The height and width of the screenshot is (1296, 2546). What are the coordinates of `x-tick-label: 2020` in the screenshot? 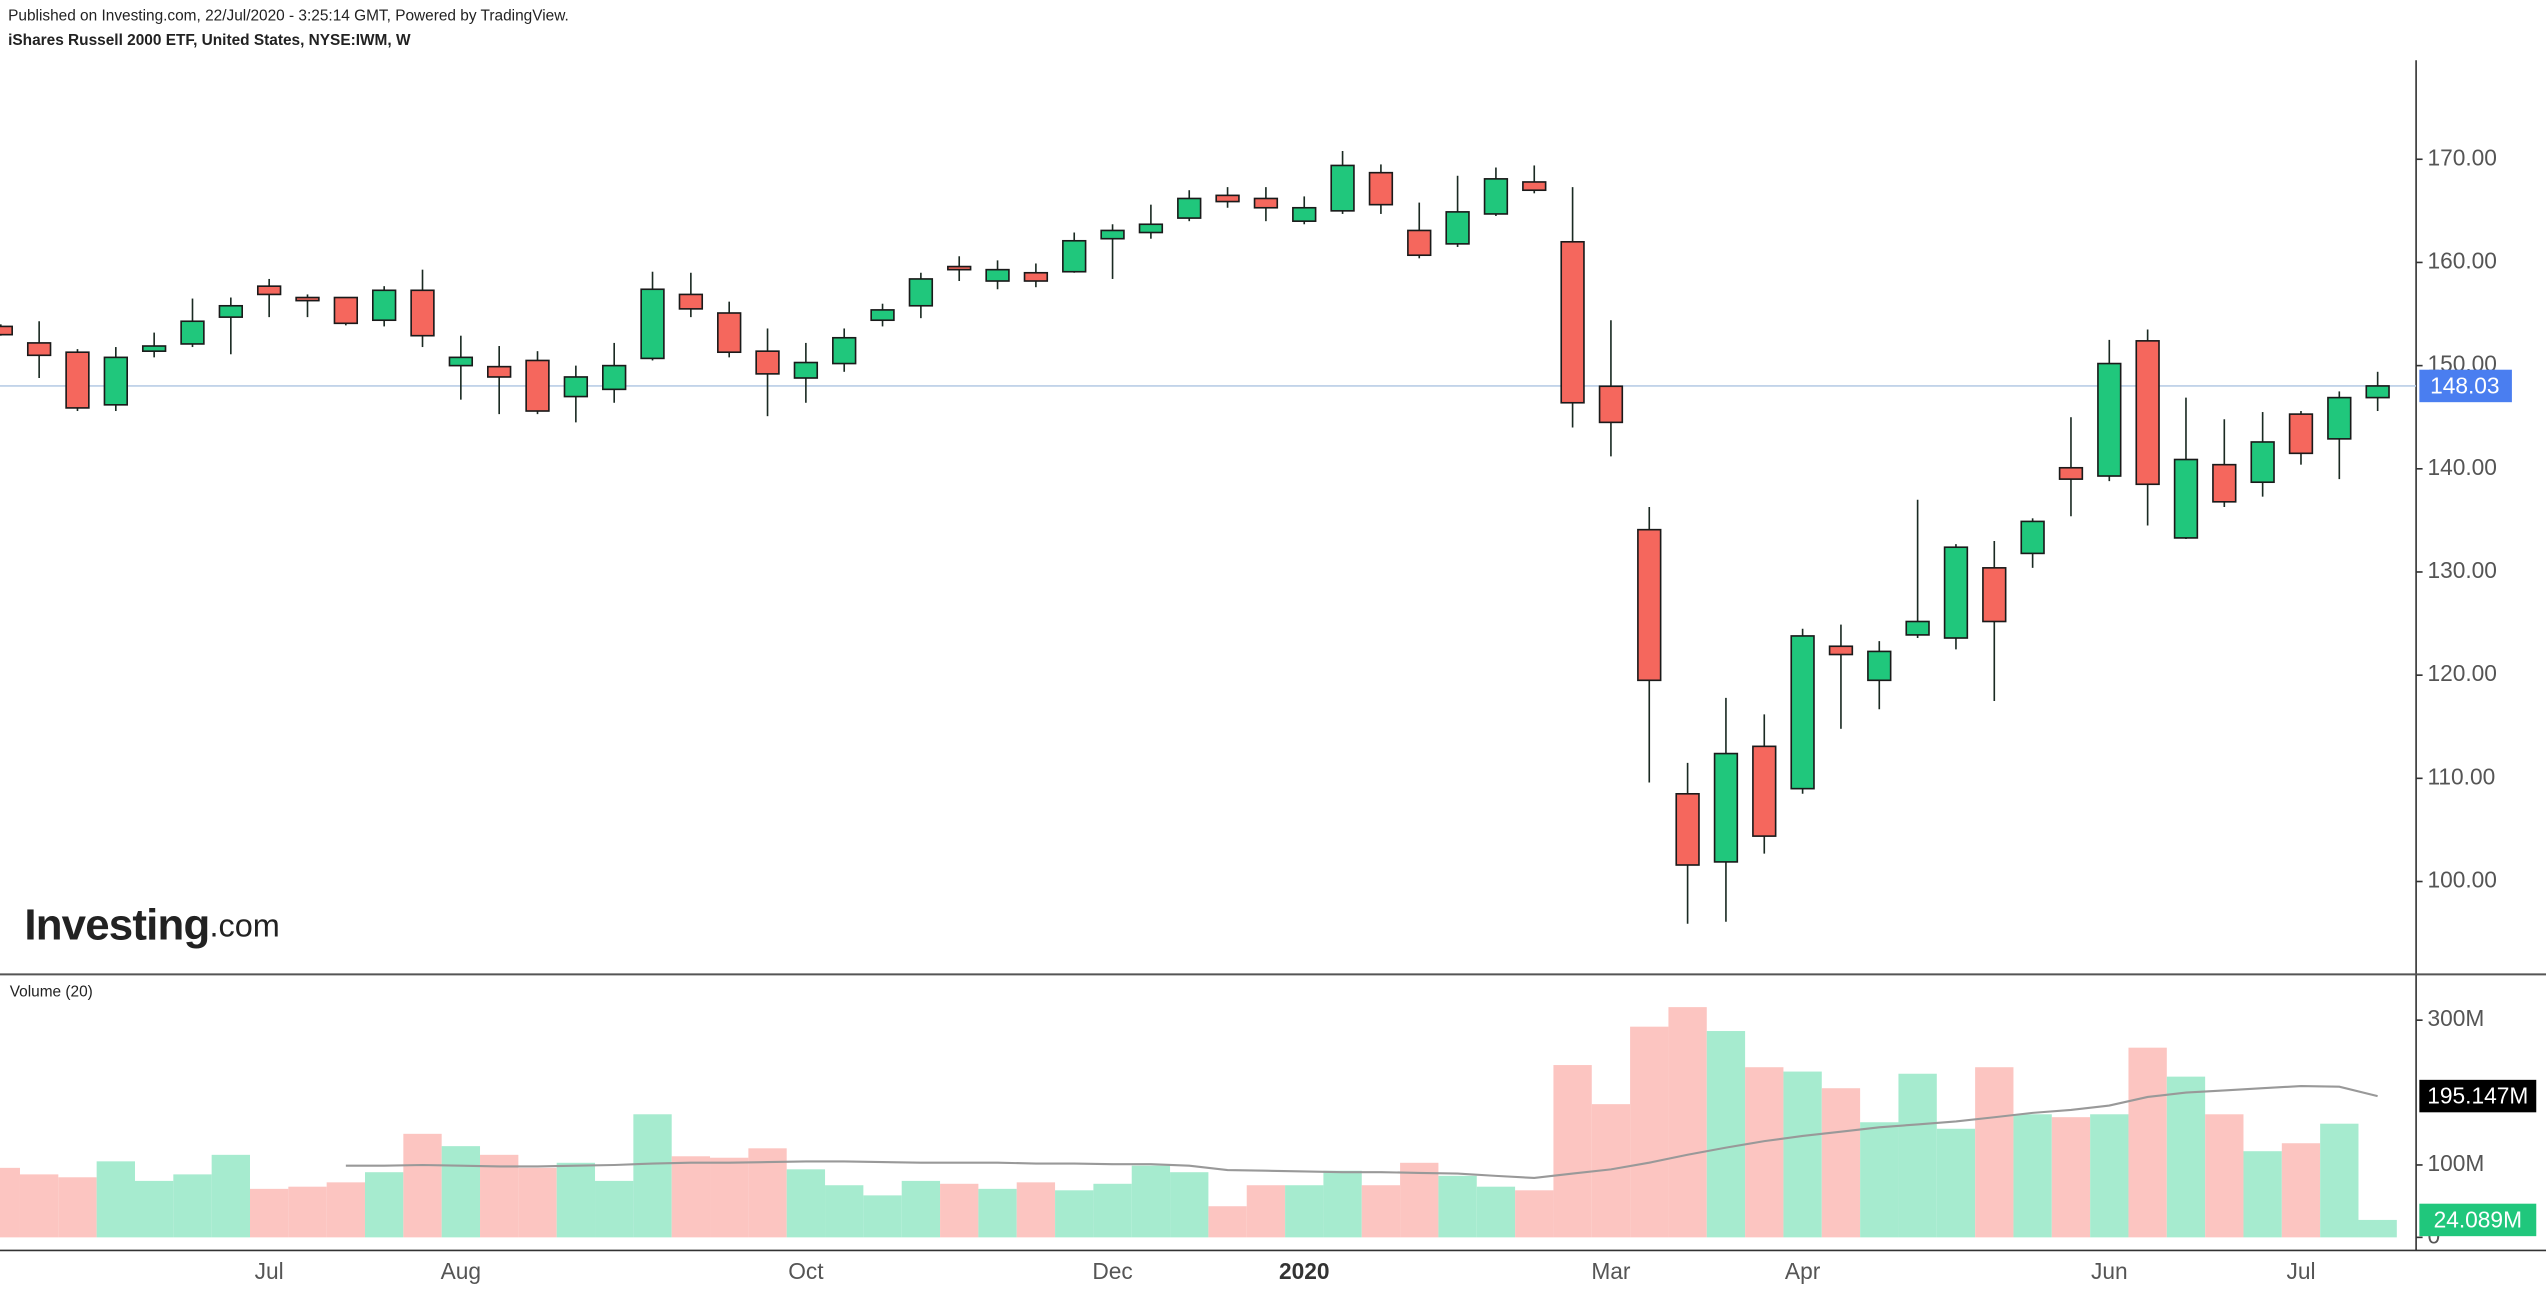 It's located at (1304, 1271).